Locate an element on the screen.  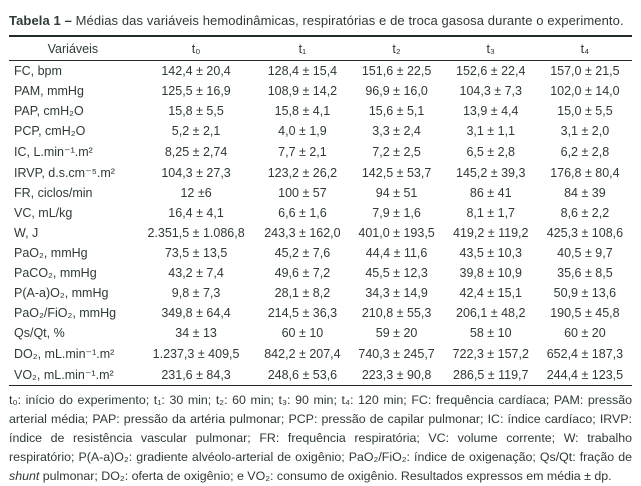
cell-value: 123,2 ± 26,2 is located at coordinates (302, 172).